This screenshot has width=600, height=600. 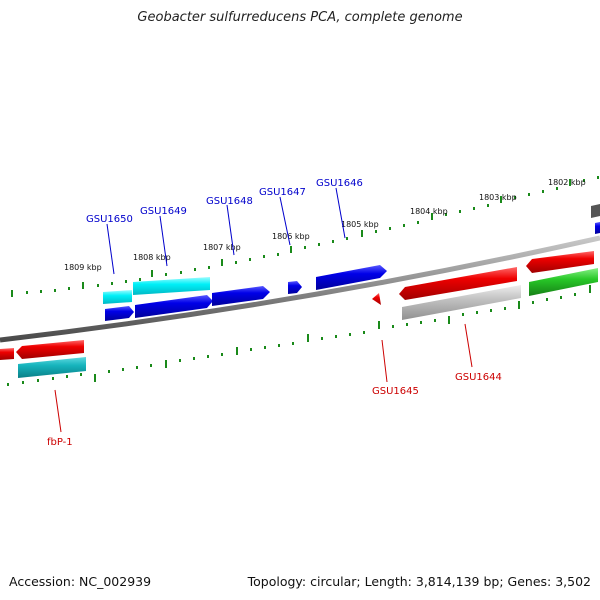 I want to click on gene-feature-i, so click(x=50, y=349).